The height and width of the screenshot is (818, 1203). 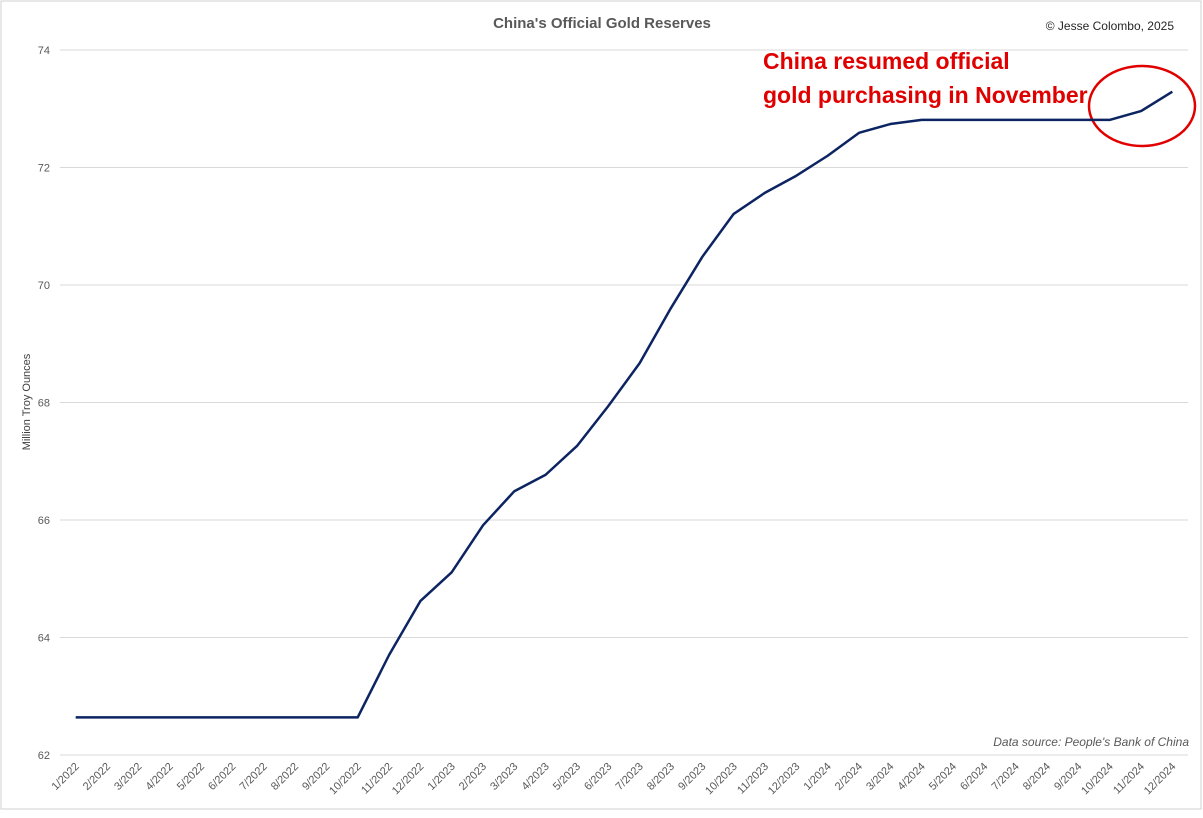 What do you see at coordinates (886, 61) in the screenshot?
I see `annotation: China resumed official` at bounding box center [886, 61].